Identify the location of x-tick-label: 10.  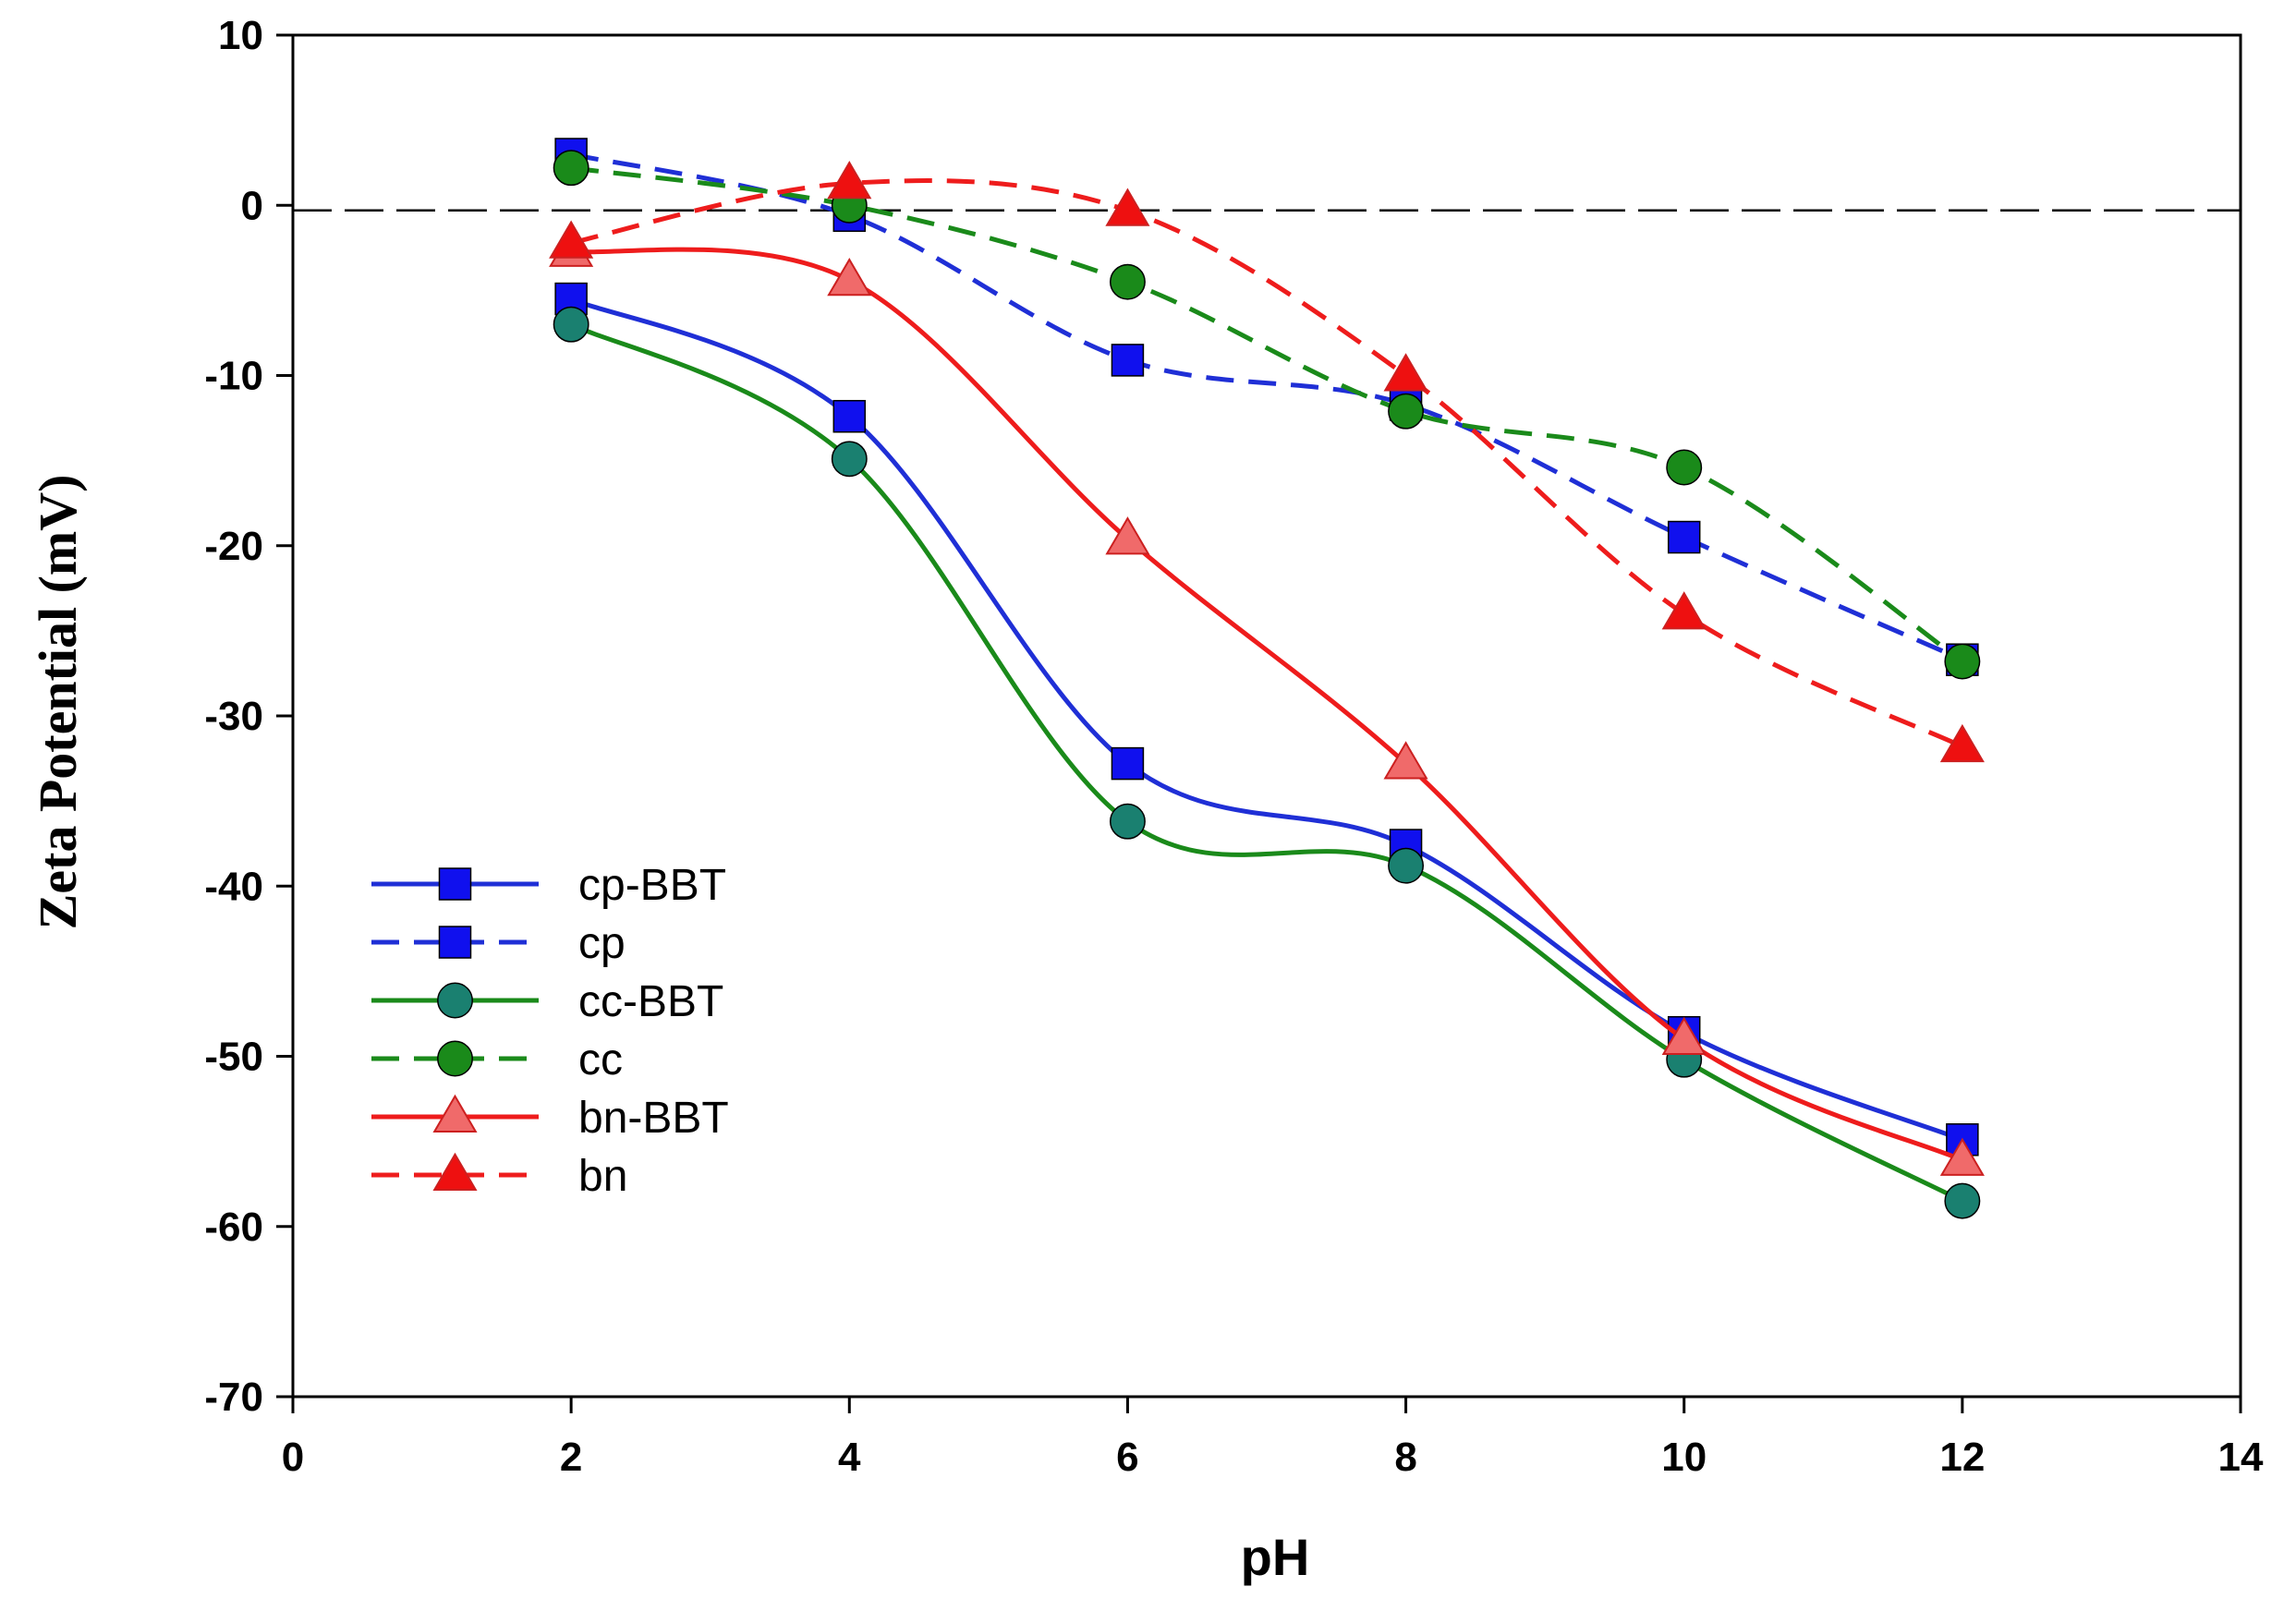
(1684, 1457).